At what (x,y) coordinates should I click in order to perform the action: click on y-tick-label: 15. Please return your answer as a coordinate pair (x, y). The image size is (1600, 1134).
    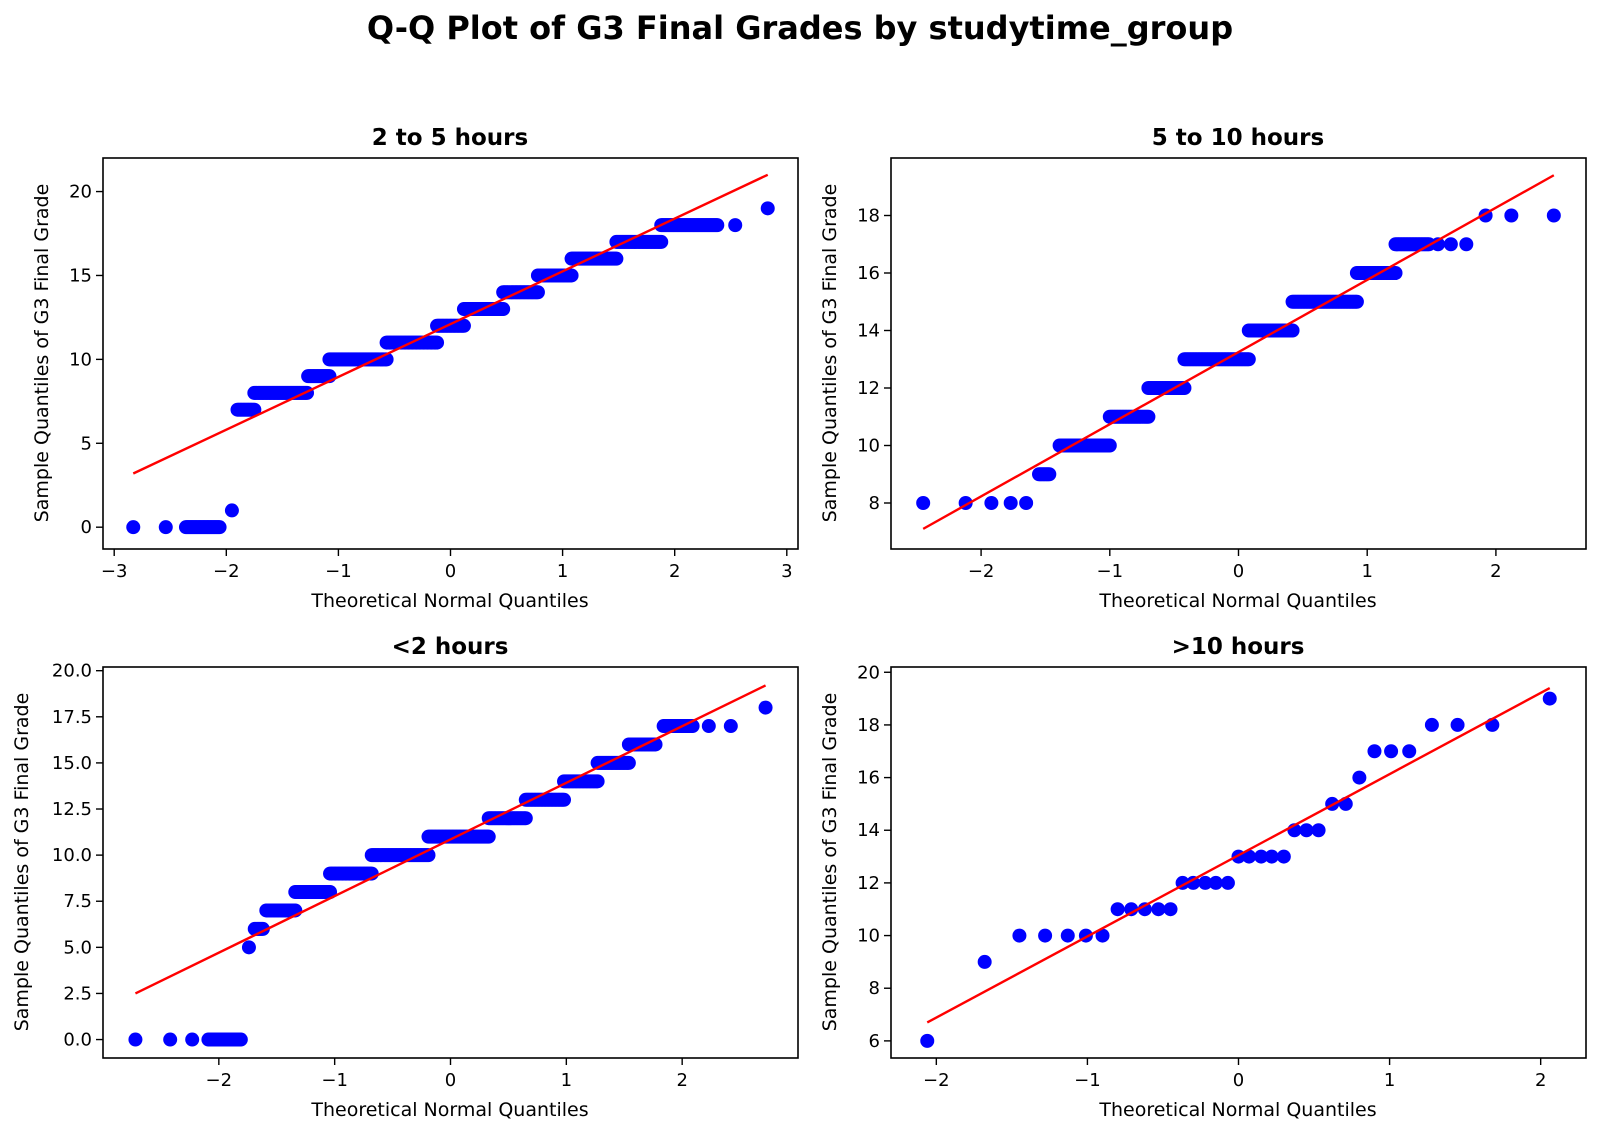
    Looking at the image, I should click on (80, 275).